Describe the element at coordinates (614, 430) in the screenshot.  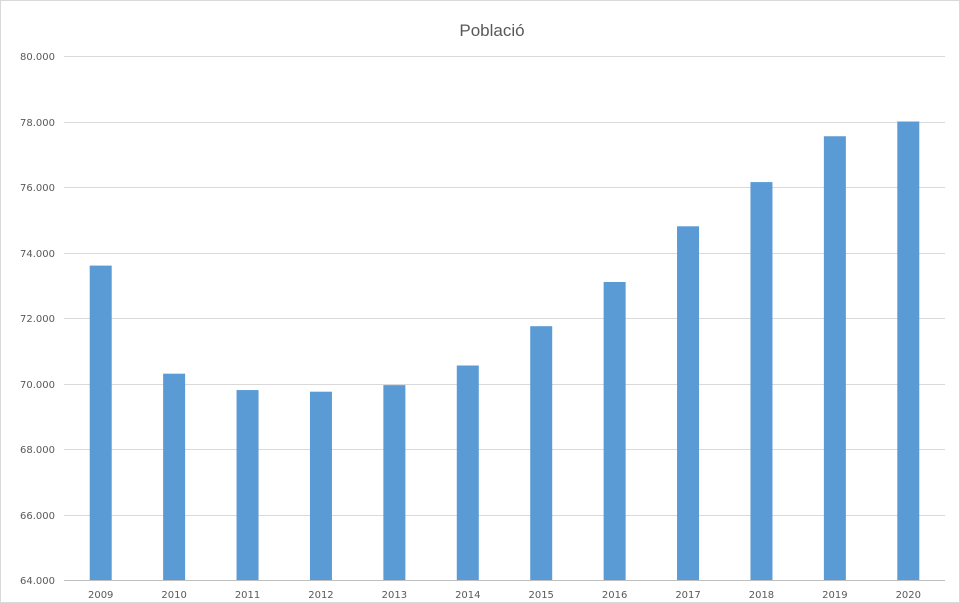
I see `bar-2016` at that location.